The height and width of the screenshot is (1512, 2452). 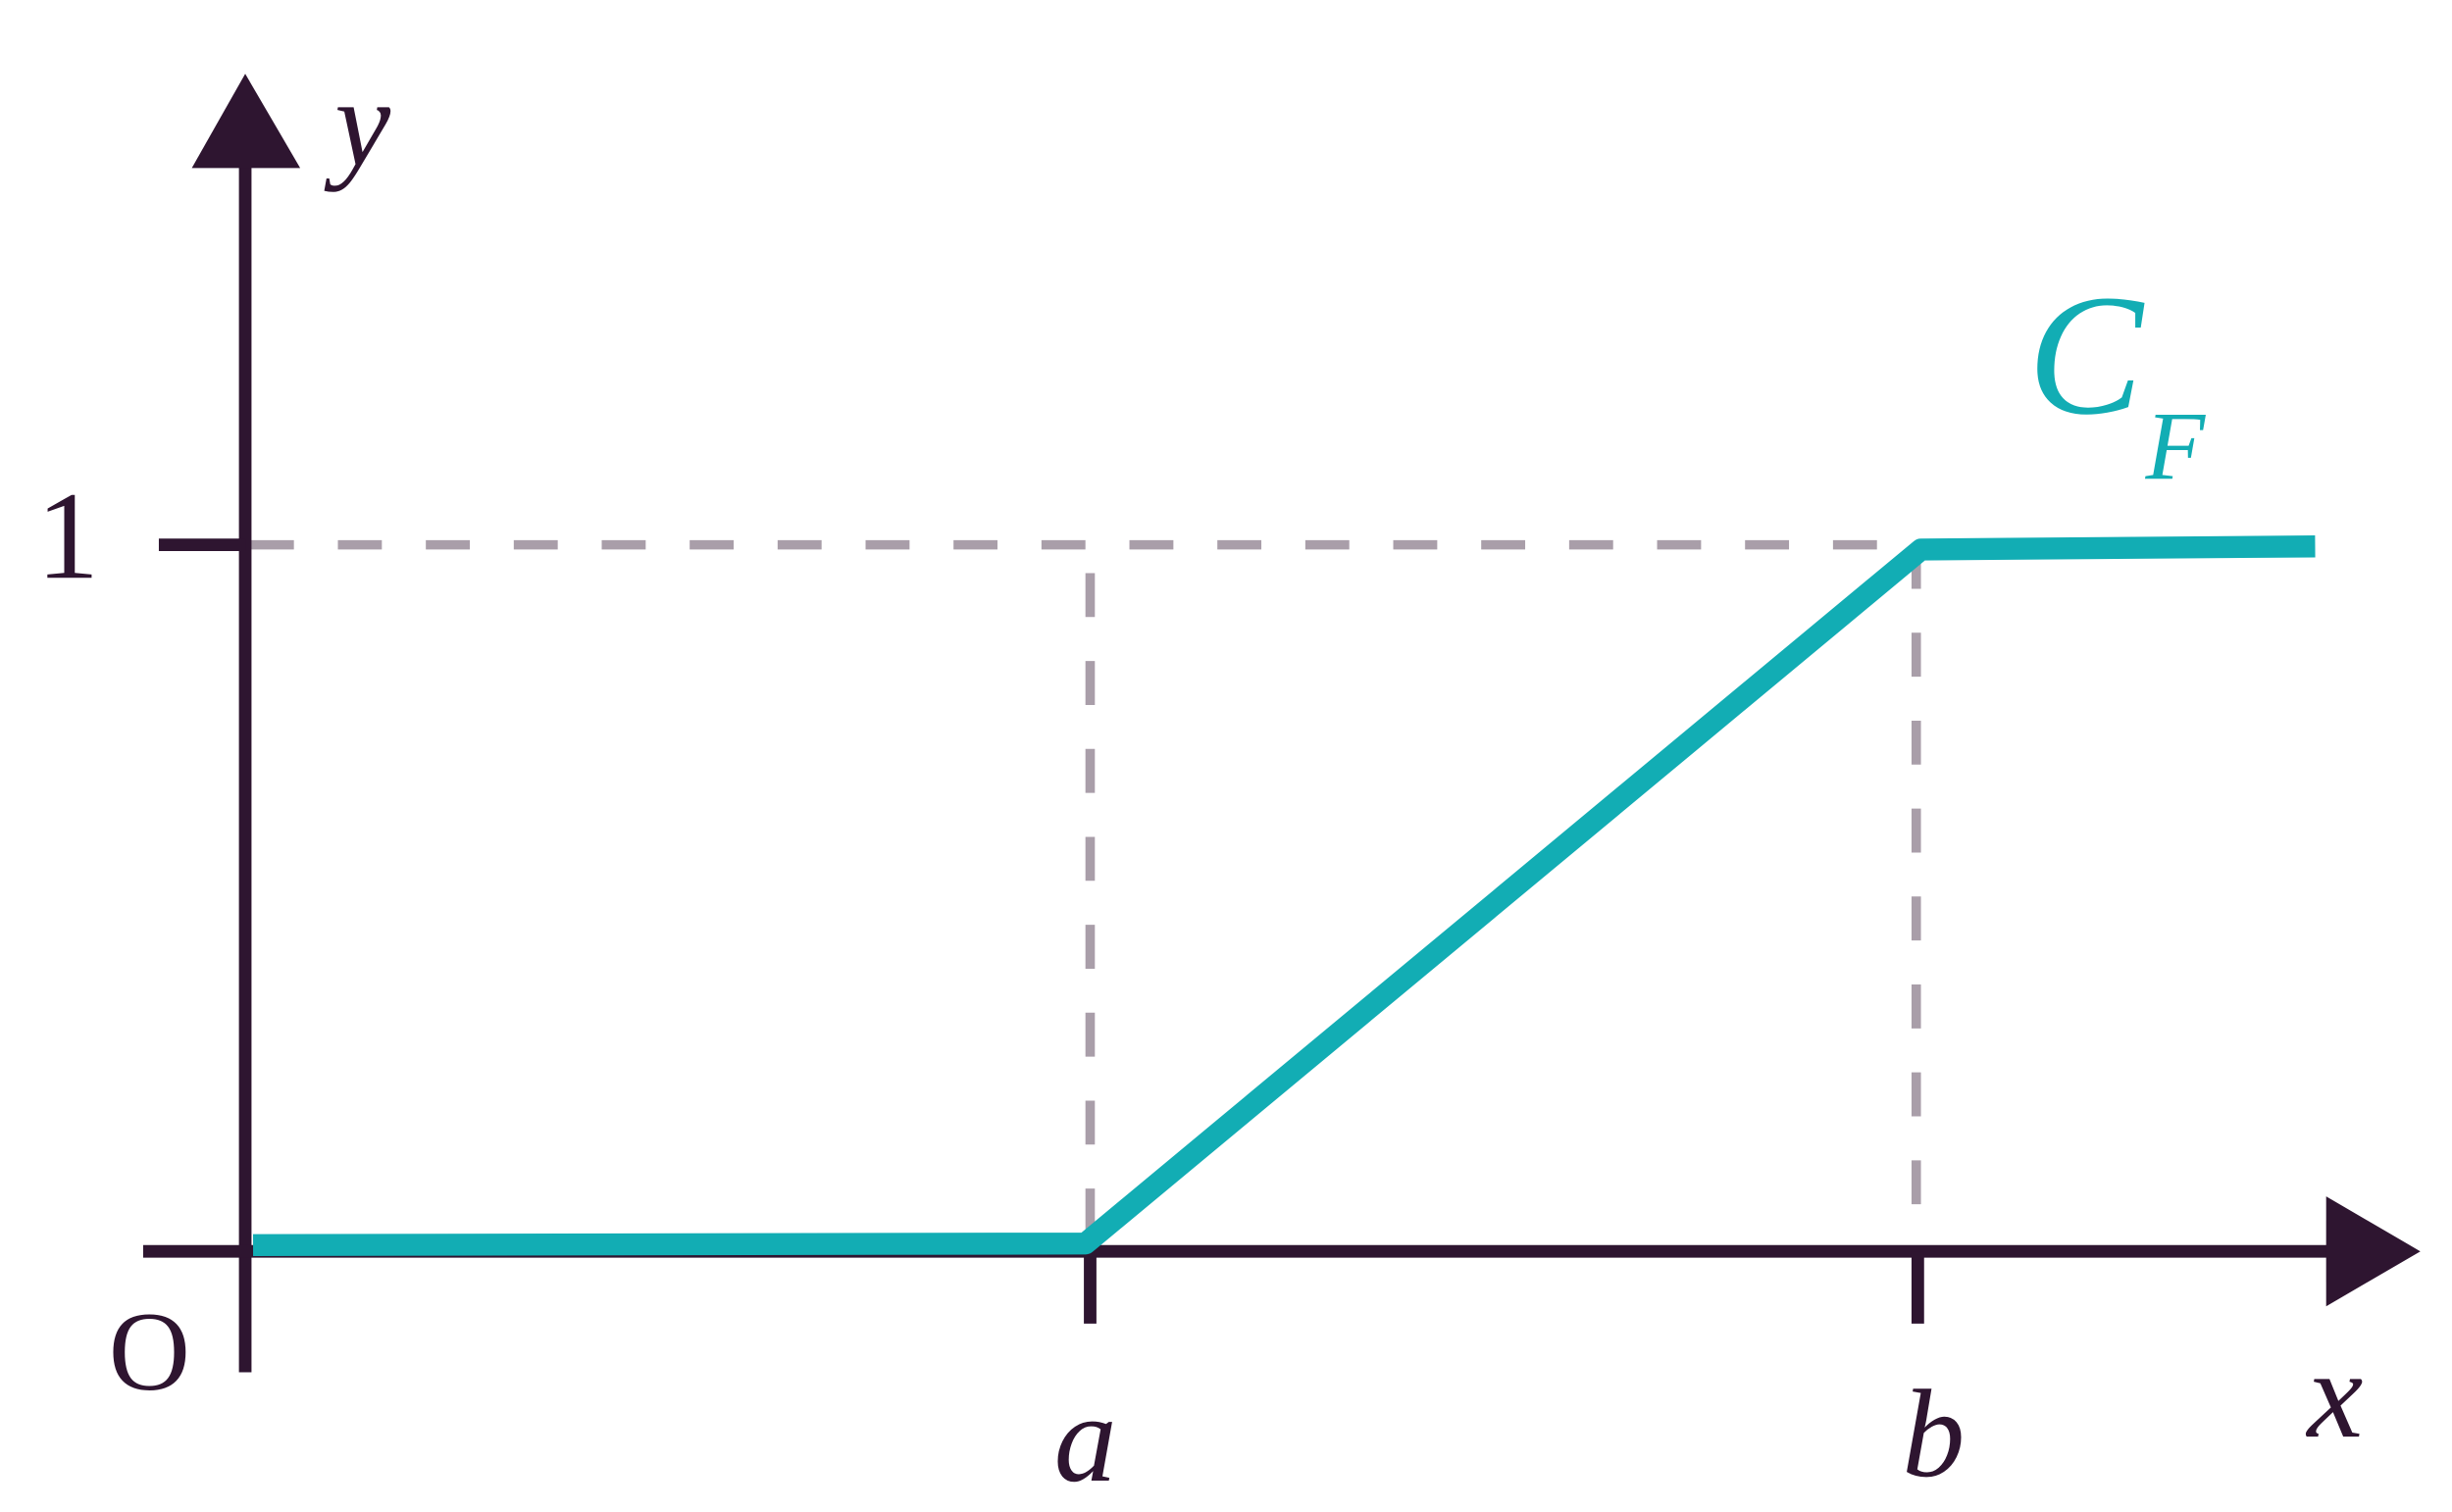 What do you see at coordinates (149, 1351) in the screenshot?
I see `origin-label: O` at bounding box center [149, 1351].